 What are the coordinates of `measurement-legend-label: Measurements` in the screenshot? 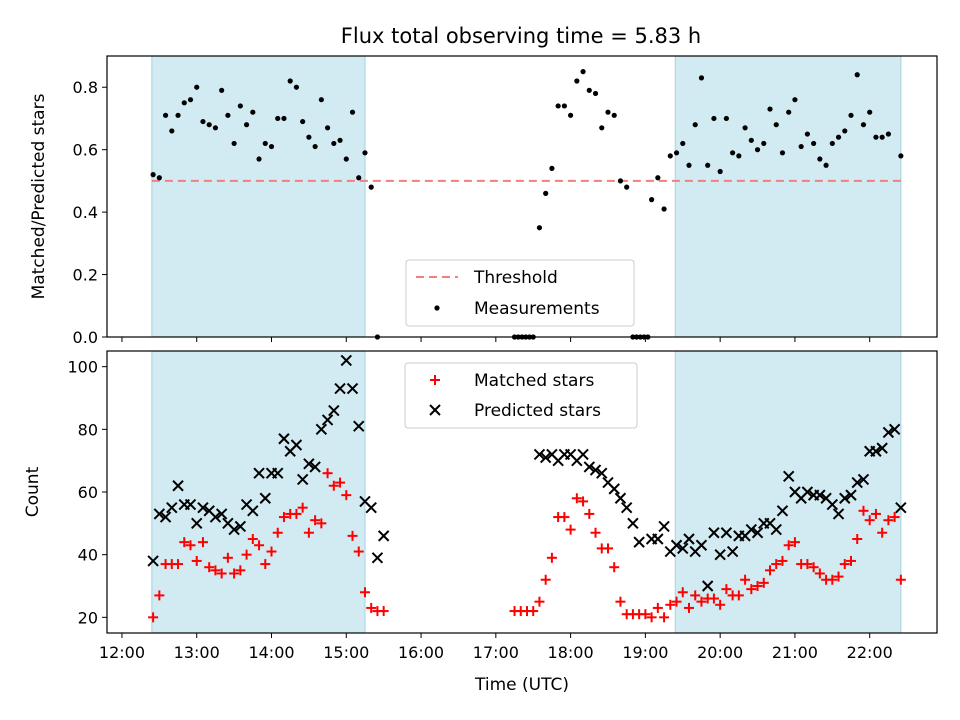 It's located at (537, 309).